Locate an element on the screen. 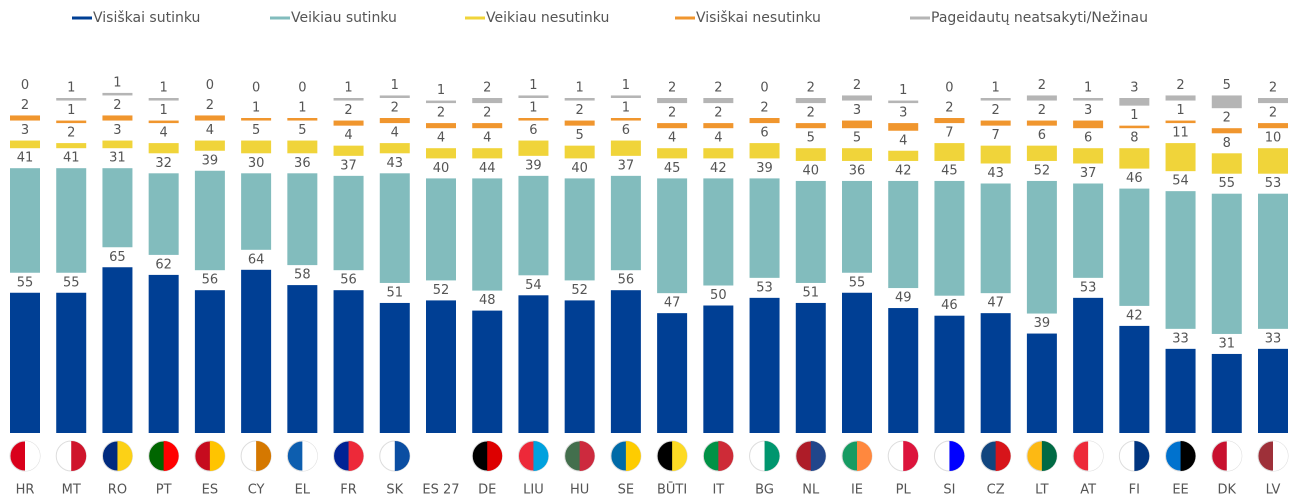 The width and height of the screenshot is (1295, 499). legend-label: Veikiau nesutinku is located at coordinates (547, 18).